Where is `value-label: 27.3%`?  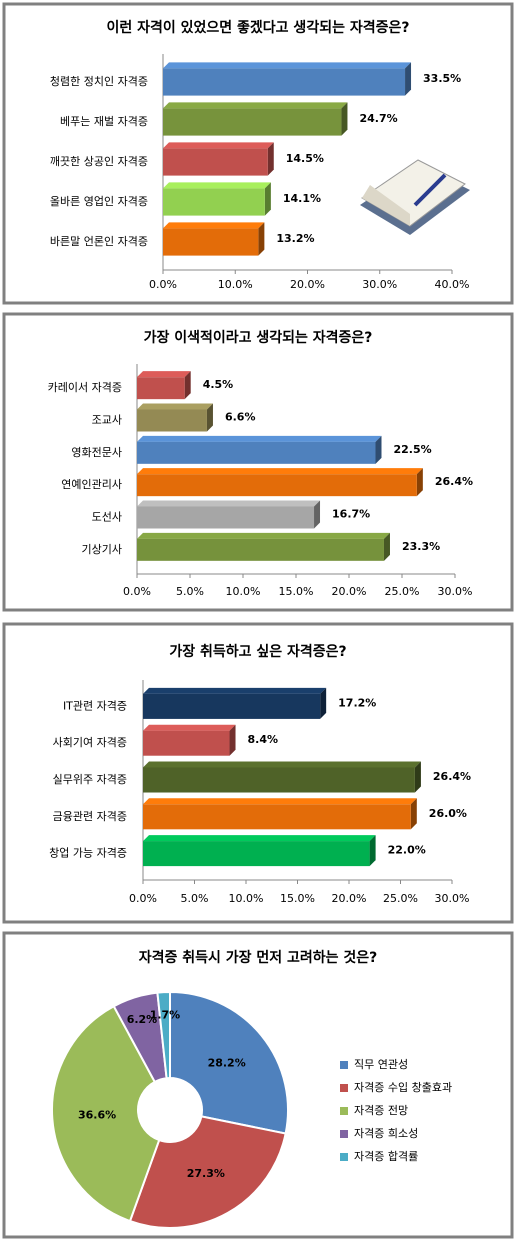 value-label: 27.3% is located at coordinates (206, 1173).